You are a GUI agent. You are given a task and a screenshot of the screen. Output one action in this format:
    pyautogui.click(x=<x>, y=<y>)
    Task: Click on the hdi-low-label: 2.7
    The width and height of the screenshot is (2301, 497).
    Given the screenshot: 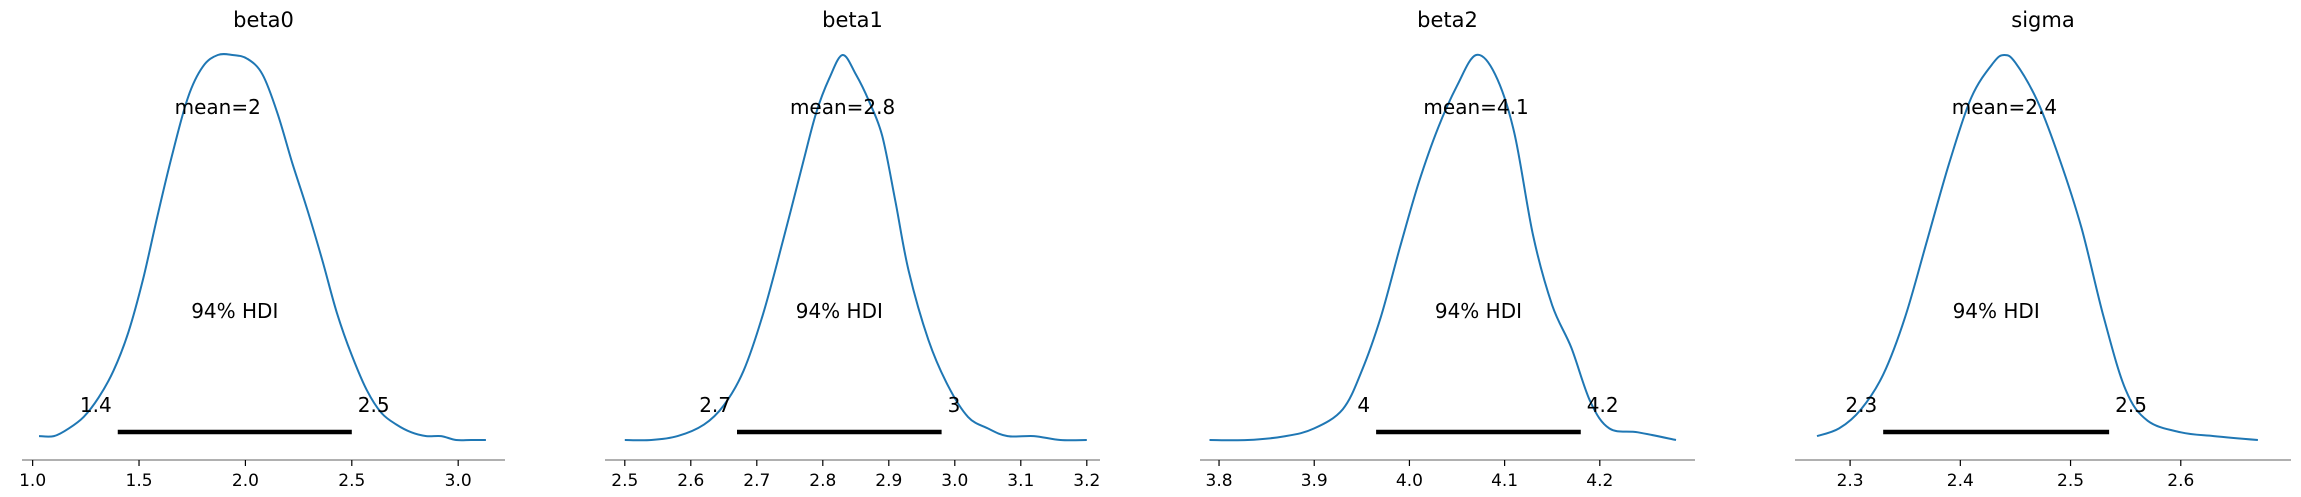 What is the action you would take?
    pyautogui.click(x=715, y=405)
    